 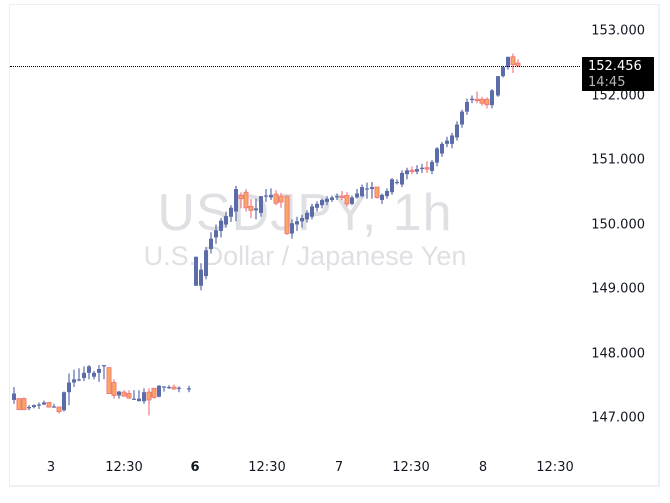 I want to click on bar-countdown: 14:45, so click(x=607, y=82).